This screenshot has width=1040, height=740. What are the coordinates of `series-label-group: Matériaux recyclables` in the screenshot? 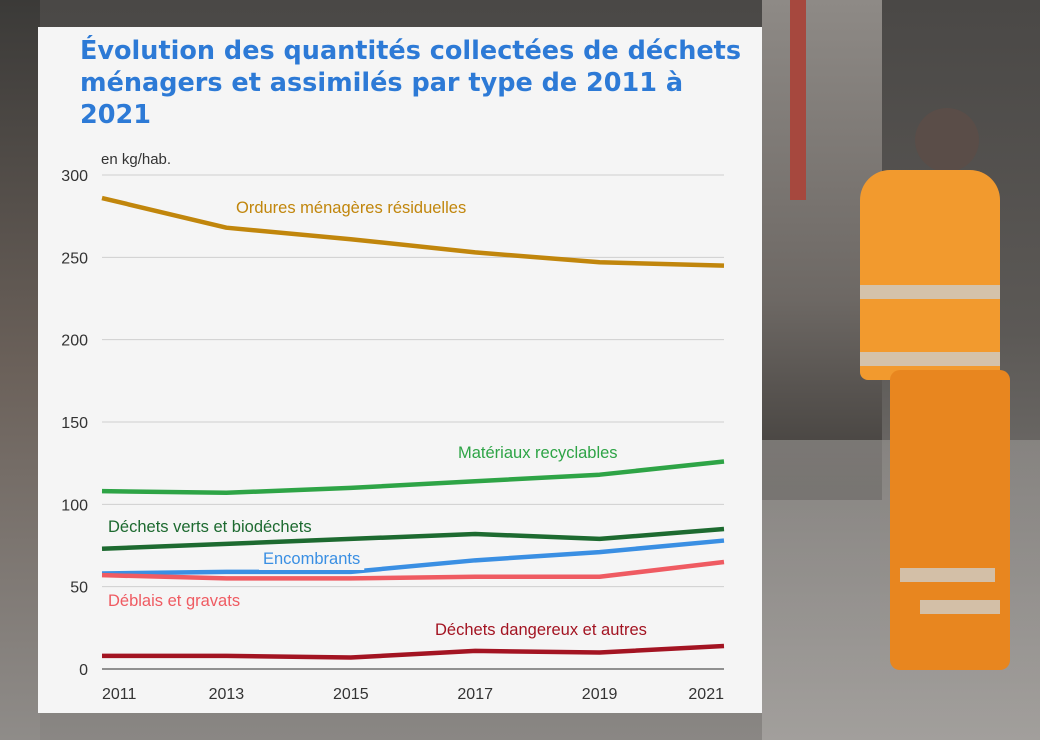 It's located at (538, 453).